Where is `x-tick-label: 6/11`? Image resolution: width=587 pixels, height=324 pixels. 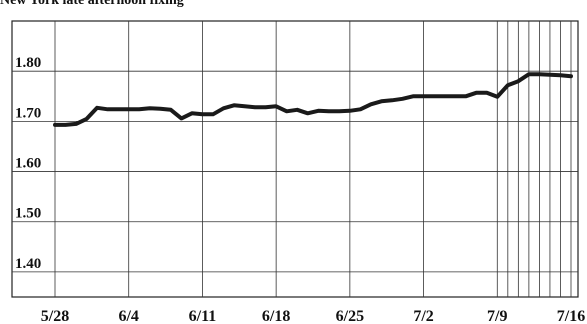
x-tick-label: 6/11 is located at coordinates (203, 316).